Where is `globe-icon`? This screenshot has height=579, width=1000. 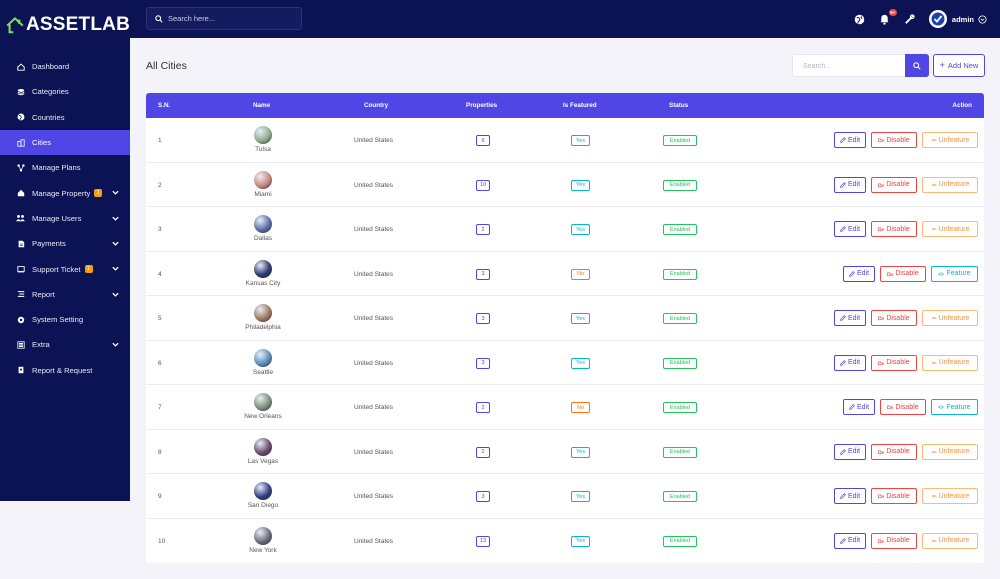 globe-icon is located at coordinates (860, 19).